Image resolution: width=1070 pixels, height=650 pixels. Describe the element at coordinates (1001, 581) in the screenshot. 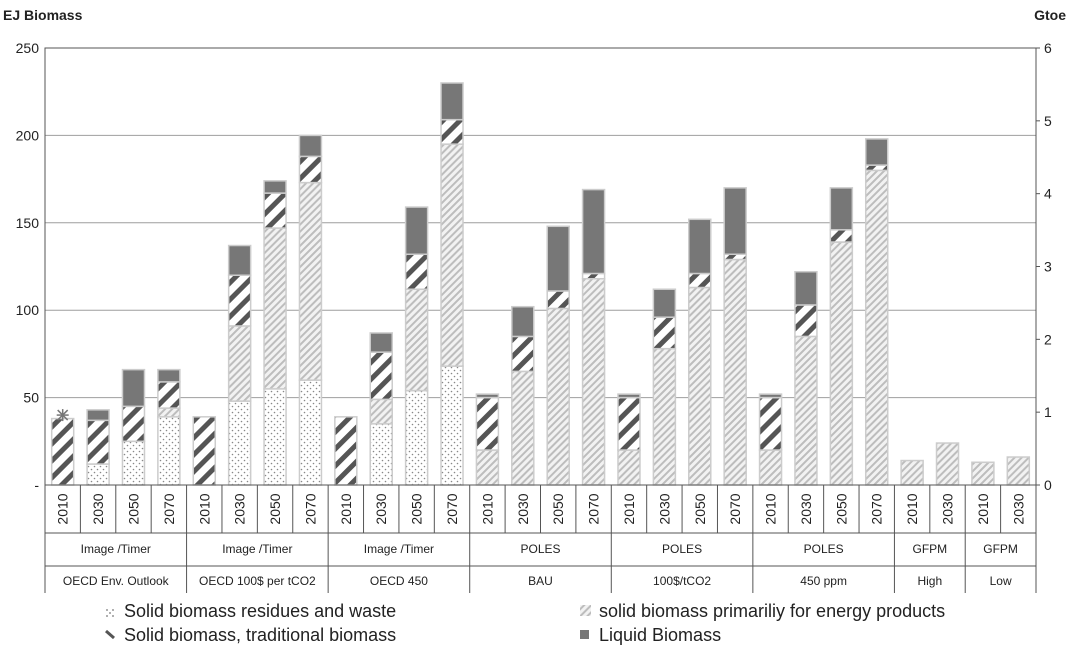

I see `group-scenario-label: Low` at that location.